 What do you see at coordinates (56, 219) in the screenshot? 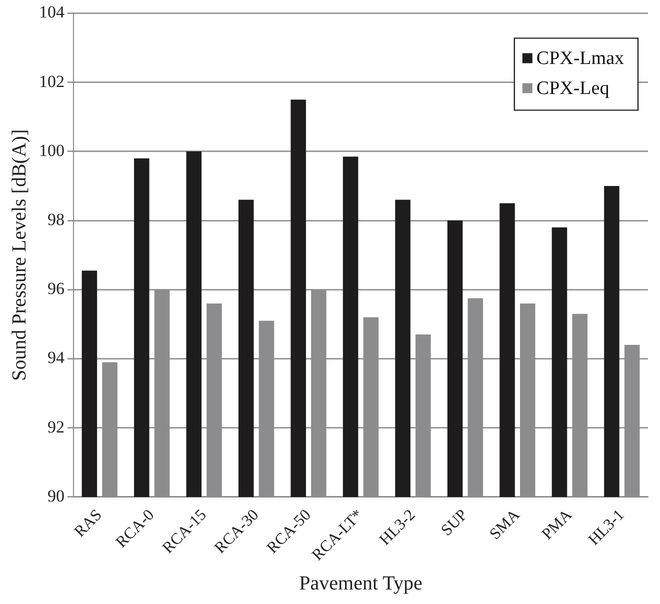
I see `y-tick-label: 98` at bounding box center [56, 219].